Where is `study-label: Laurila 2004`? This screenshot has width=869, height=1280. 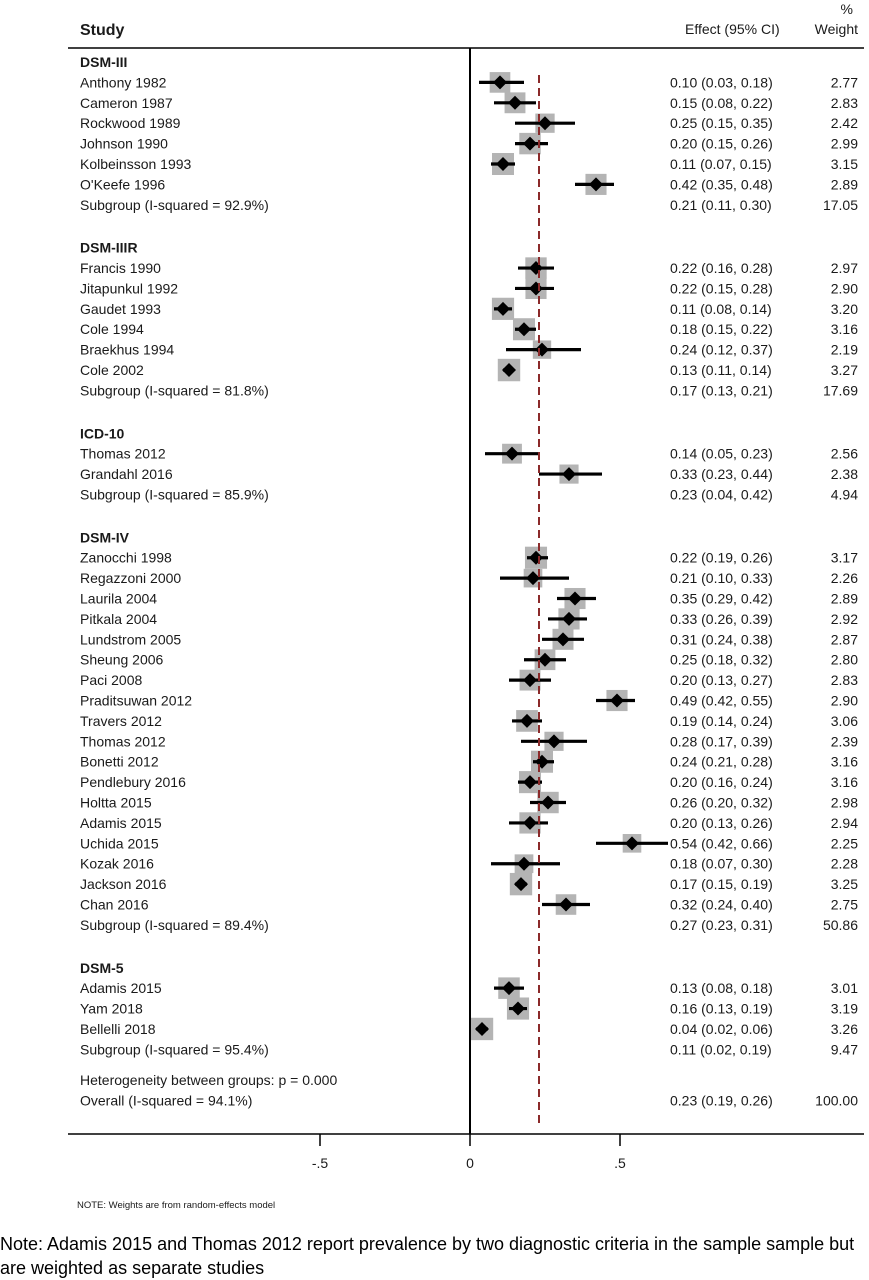 study-label: Laurila 2004 is located at coordinates (118, 599).